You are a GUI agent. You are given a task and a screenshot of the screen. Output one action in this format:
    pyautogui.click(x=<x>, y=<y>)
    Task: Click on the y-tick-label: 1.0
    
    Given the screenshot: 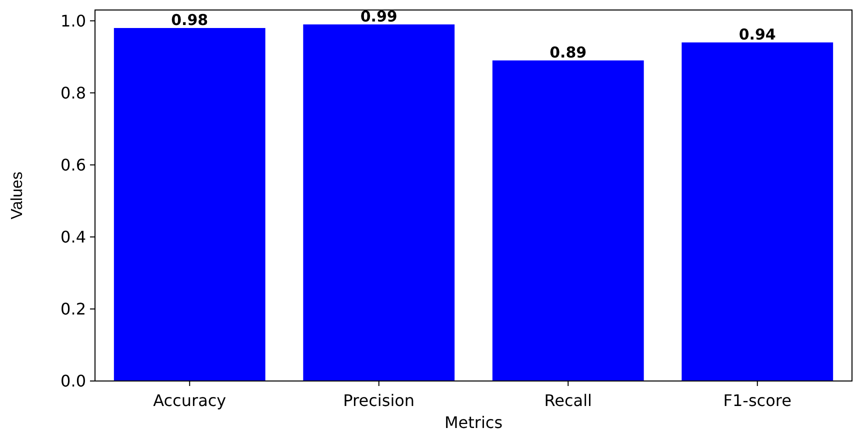 What is the action you would take?
    pyautogui.click(x=73, y=20)
    